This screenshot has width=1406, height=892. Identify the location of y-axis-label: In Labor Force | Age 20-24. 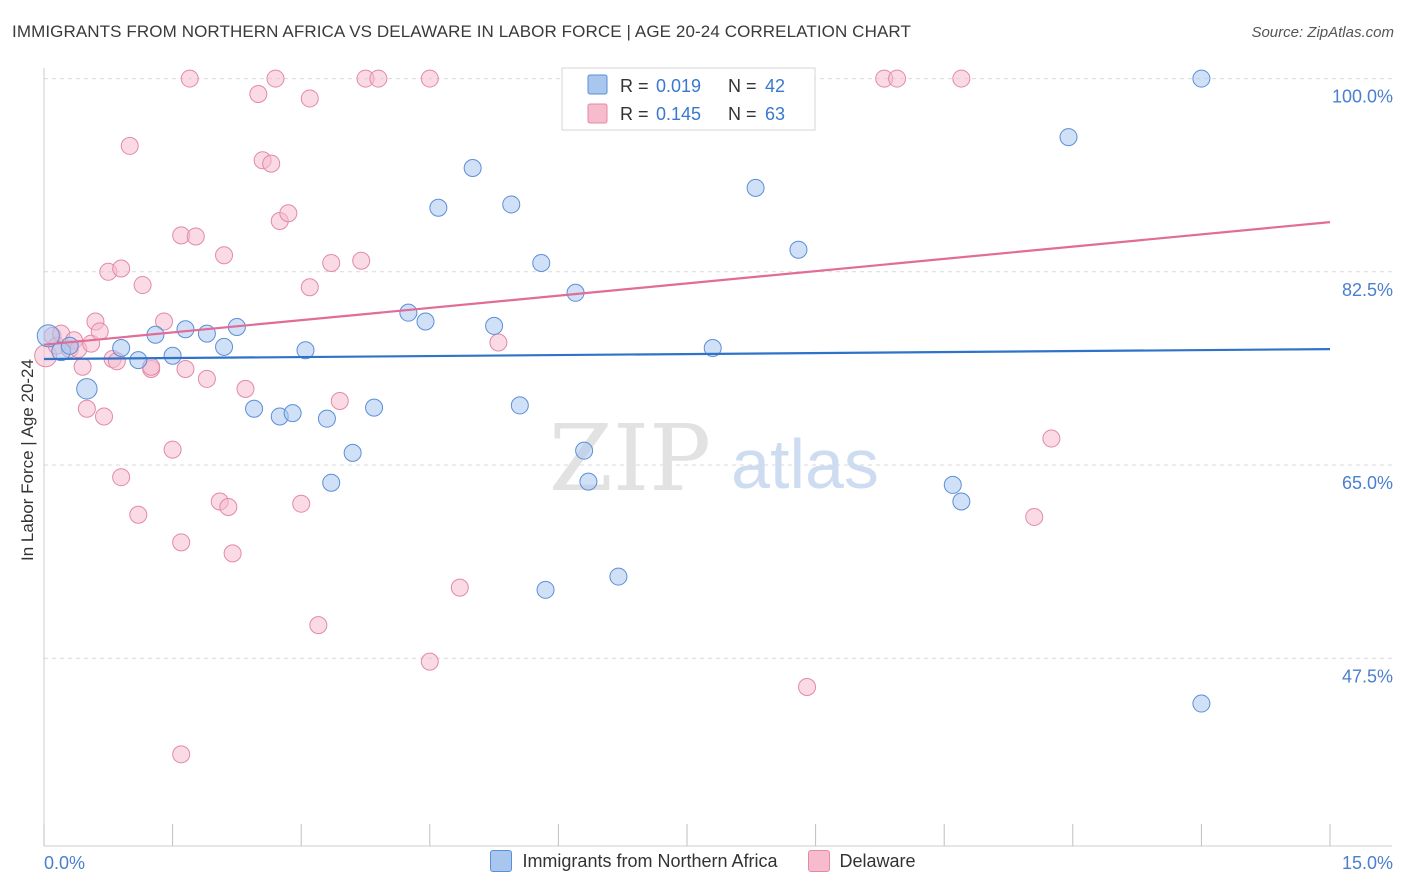
(27, 460).